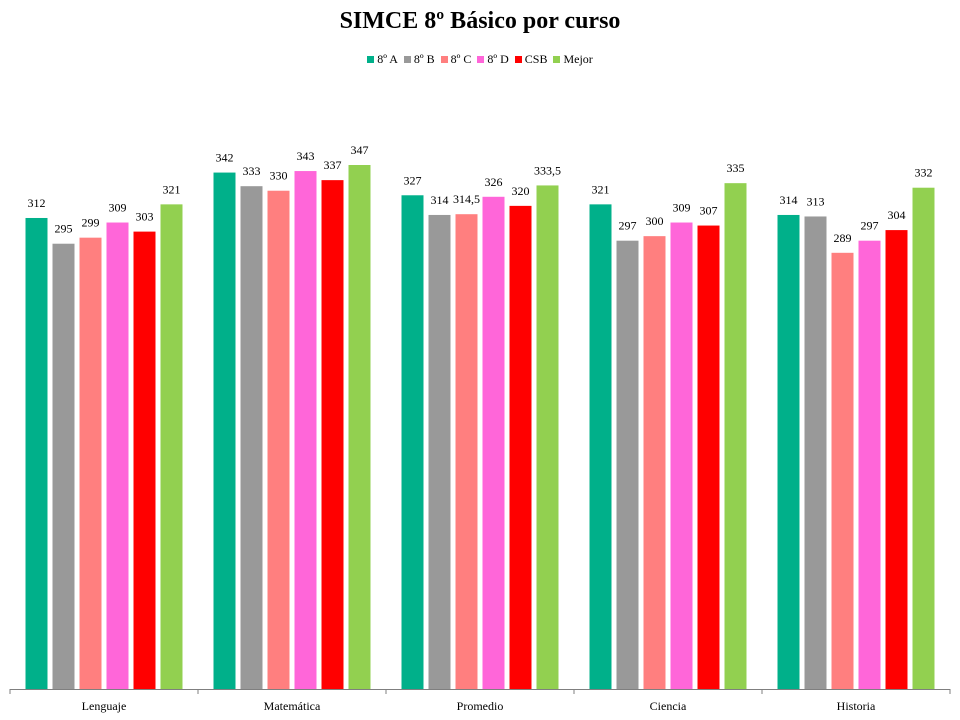  I want to click on legend-item-5: CSB, so click(531, 59).